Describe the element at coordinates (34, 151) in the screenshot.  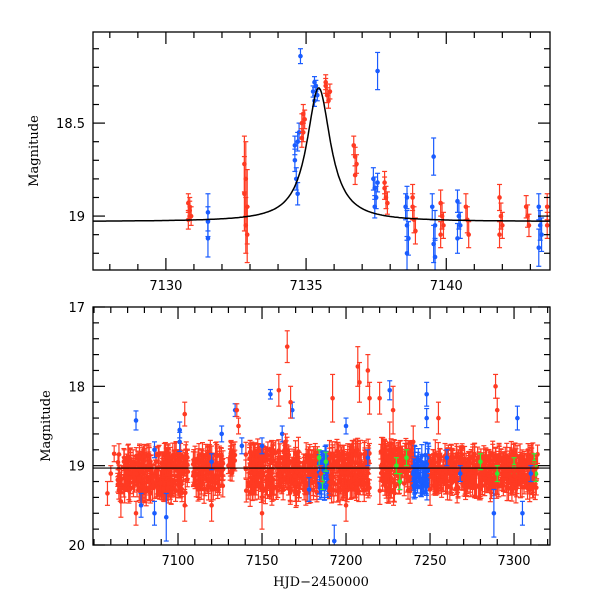
I see `top-y-axis-title: Magnitude` at that location.